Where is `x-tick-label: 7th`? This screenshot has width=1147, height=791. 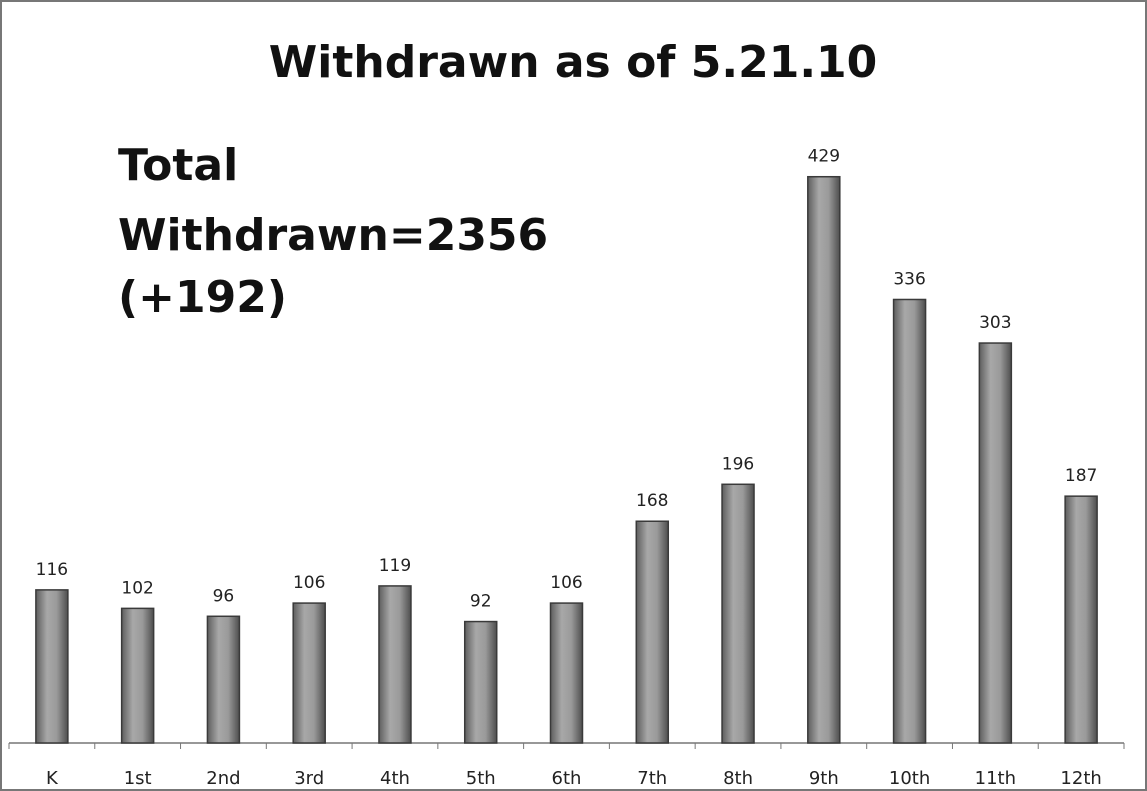
x-tick-label: 7th is located at coordinates (652, 778).